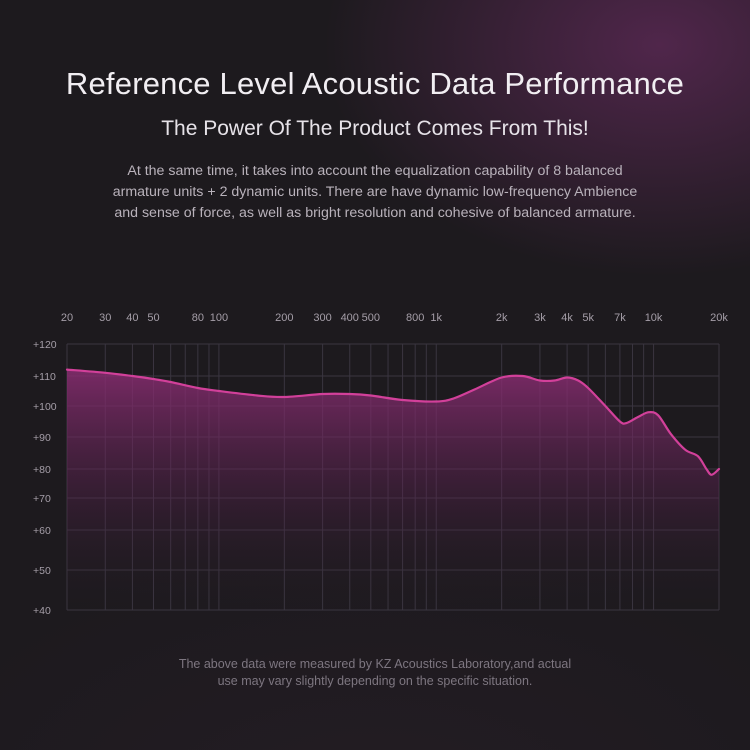  Describe the element at coordinates (219, 318) in the screenshot. I see `x-tick-label: 100` at that location.